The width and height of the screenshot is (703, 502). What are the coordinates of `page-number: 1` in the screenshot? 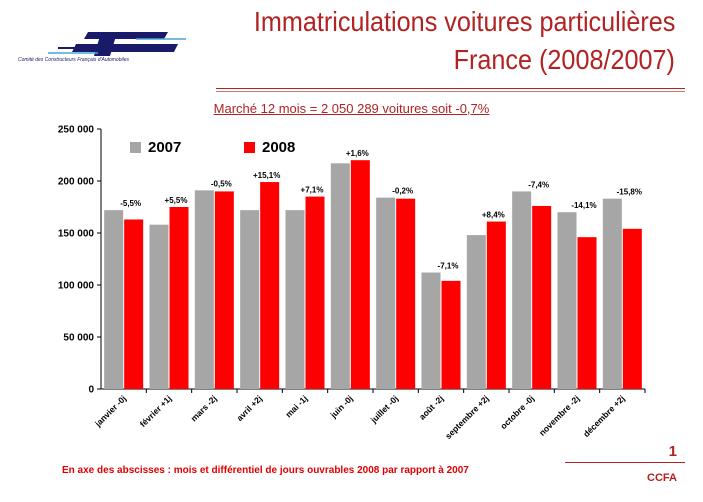 It's located at (672, 451).